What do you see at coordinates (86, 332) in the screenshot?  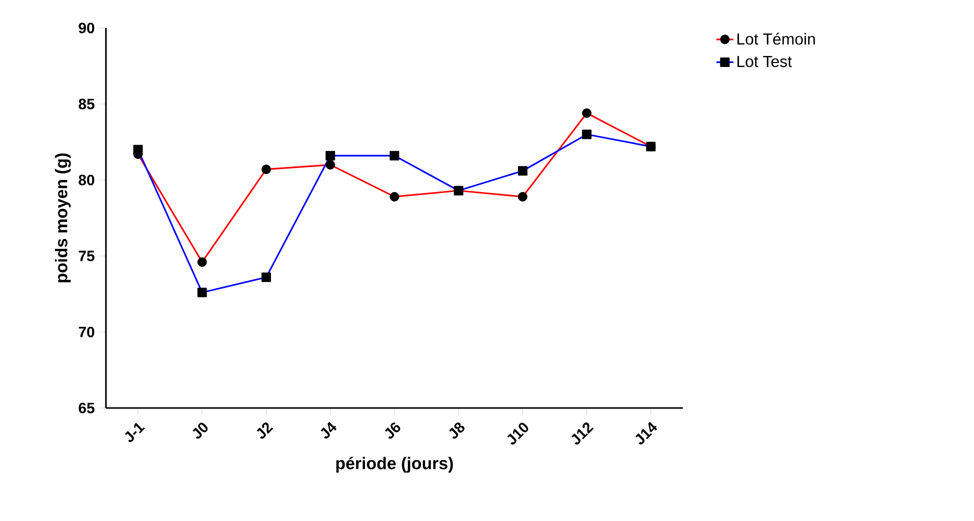 I see `y-tick-label: 70` at bounding box center [86, 332].